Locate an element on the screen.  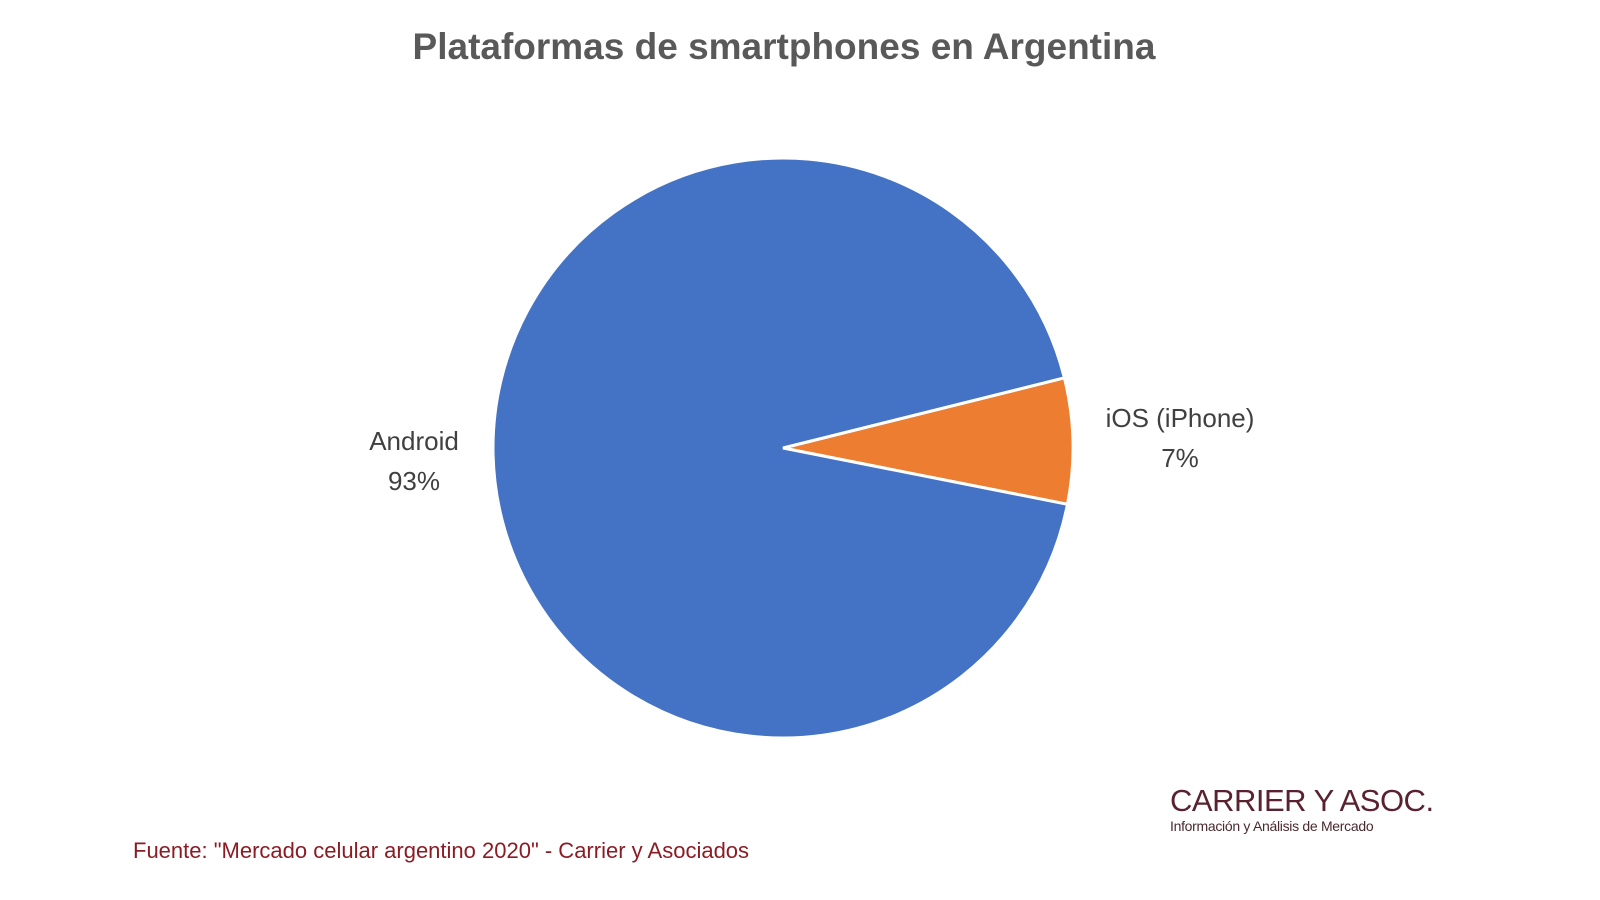
logo-name: CARRIER Y ASOC. is located at coordinates (1302, 800).